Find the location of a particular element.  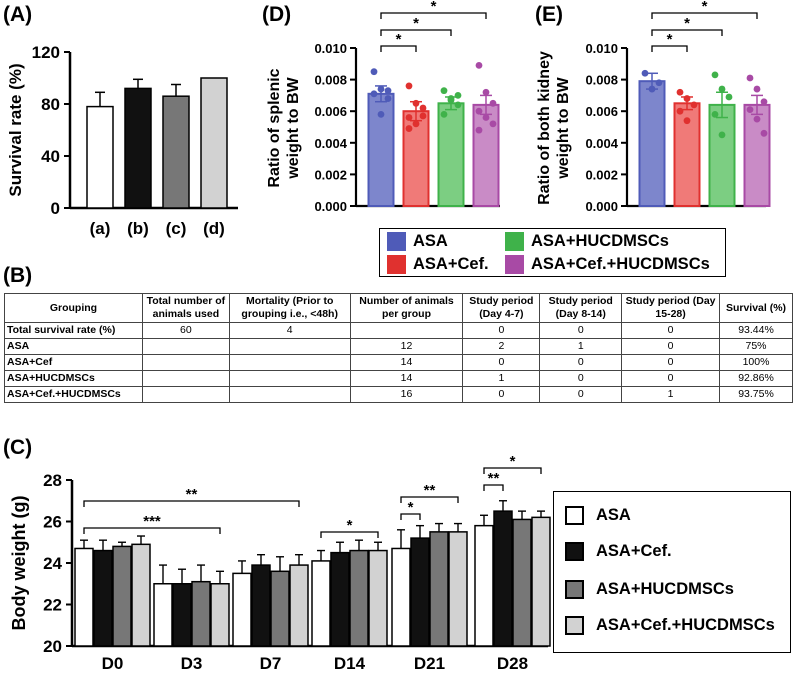

a-bar is located at coordinates (100, 157).